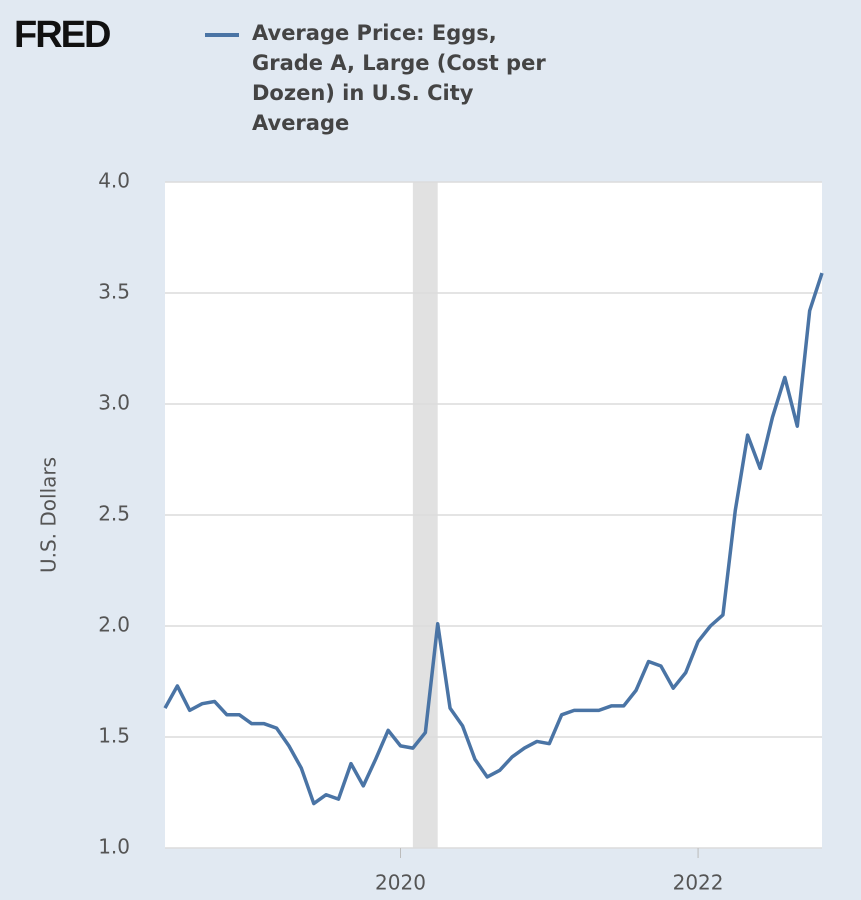 This screenshot has height=900, width=861. I want to click on y-tick-label: 2.0, so click(114, 625).